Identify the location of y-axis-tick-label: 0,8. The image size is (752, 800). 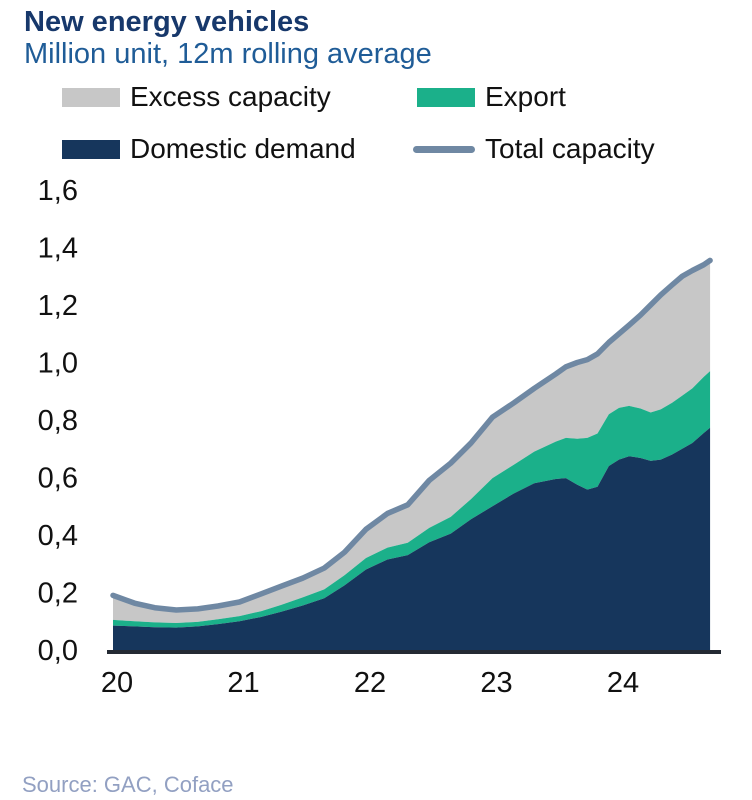
(58, 421).